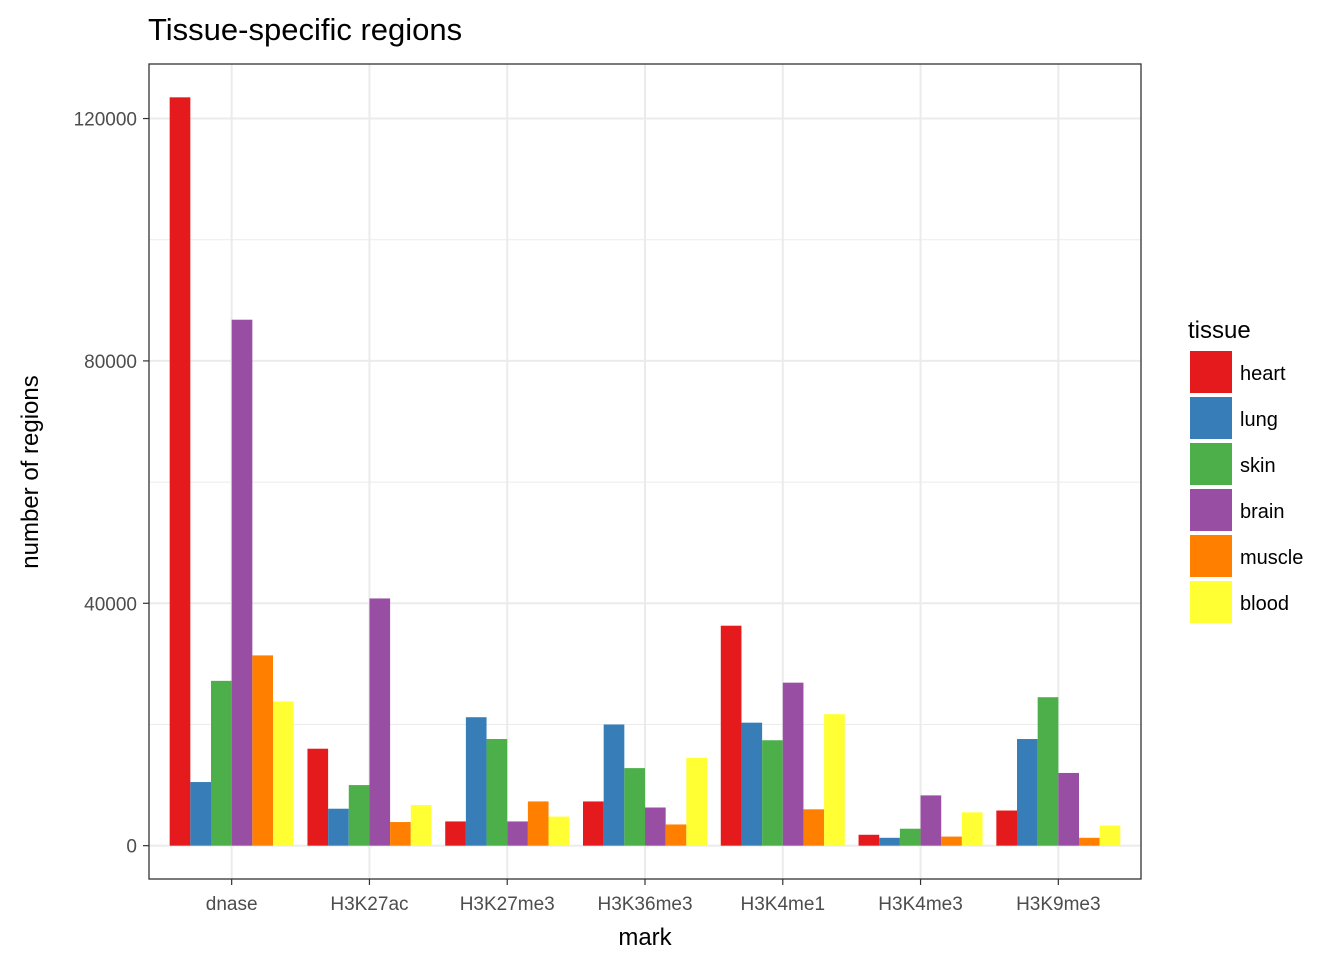 The image size is (1344, 965). Describe the element at coordinates (593, 823) in the screenshot. I see `bar-heart-H3K36me3` at that location.